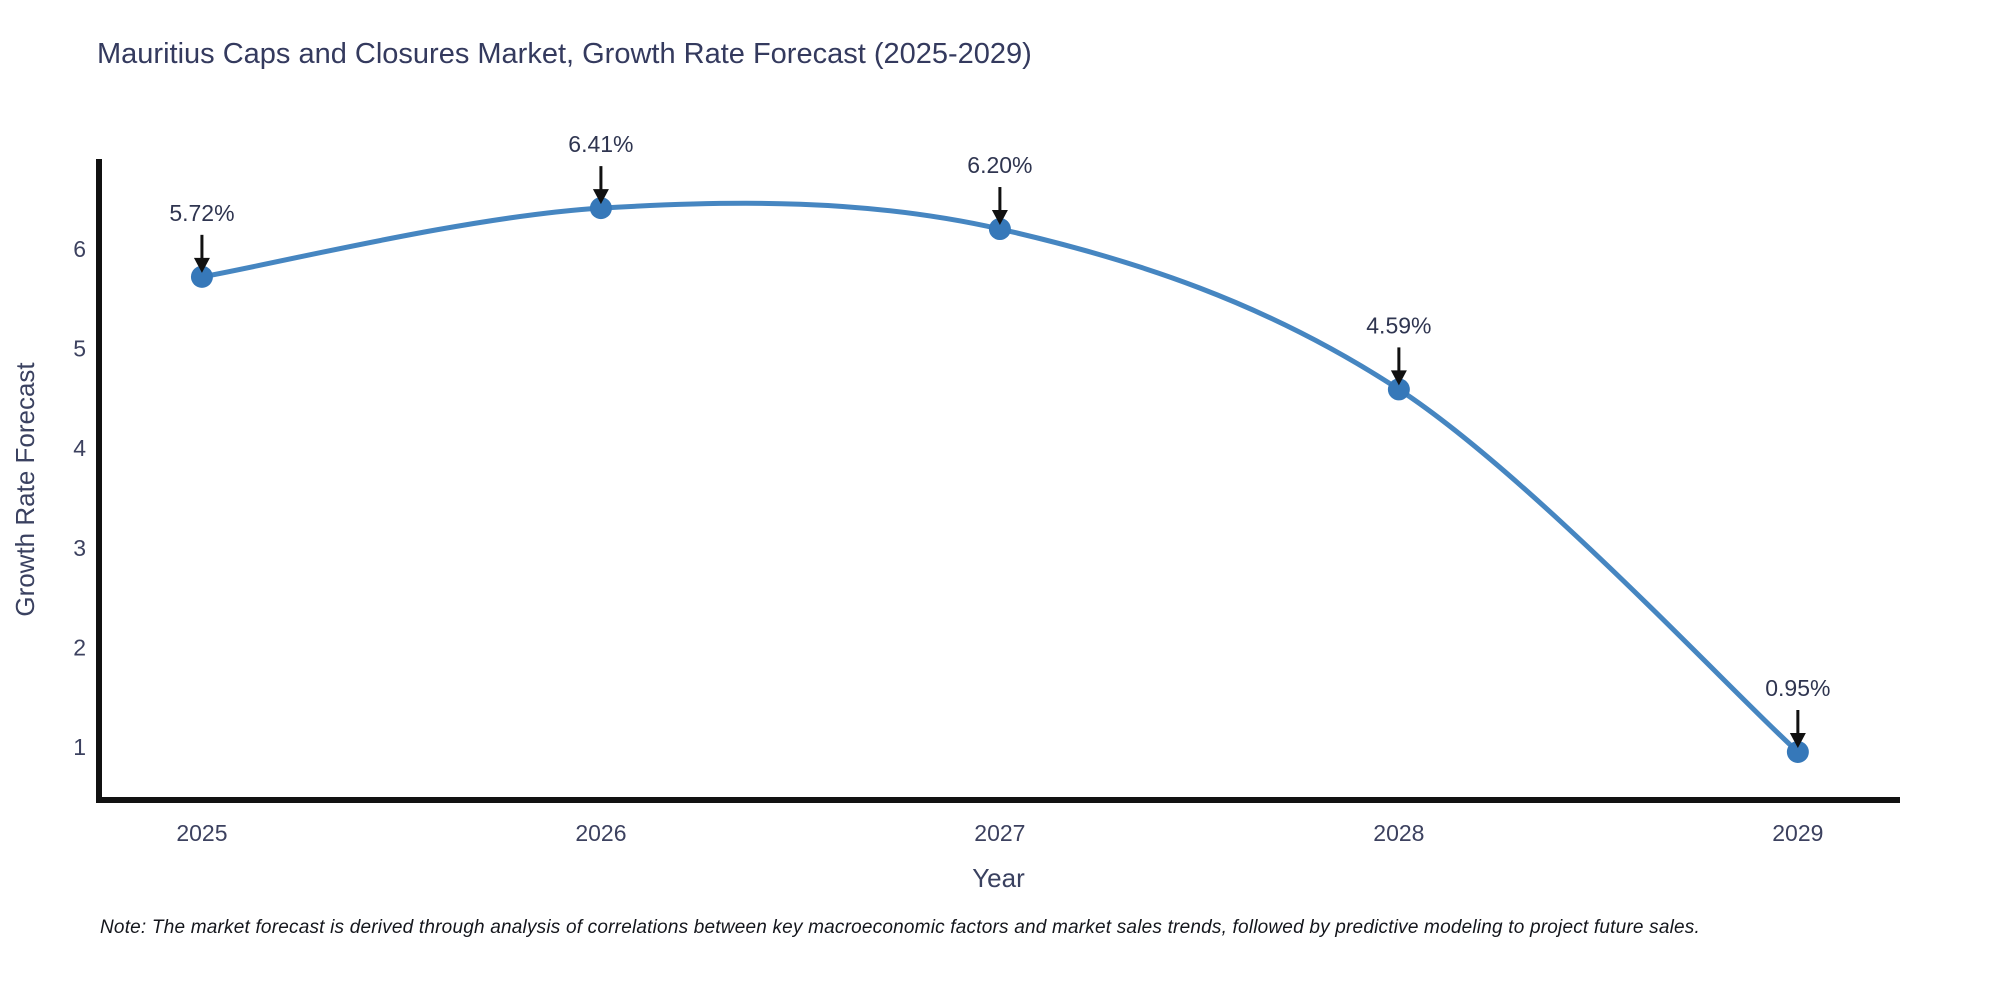  Describe the element at coordinates (201, 213) in the screenshot. I see `point-value-label: 5.72%` at that location.